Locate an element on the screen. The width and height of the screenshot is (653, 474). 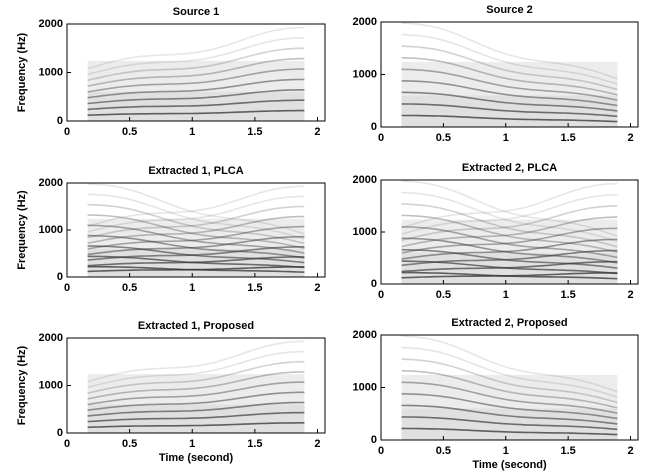
panel-title: Extracted 2, Proposed is located at coordinates (509, 323).